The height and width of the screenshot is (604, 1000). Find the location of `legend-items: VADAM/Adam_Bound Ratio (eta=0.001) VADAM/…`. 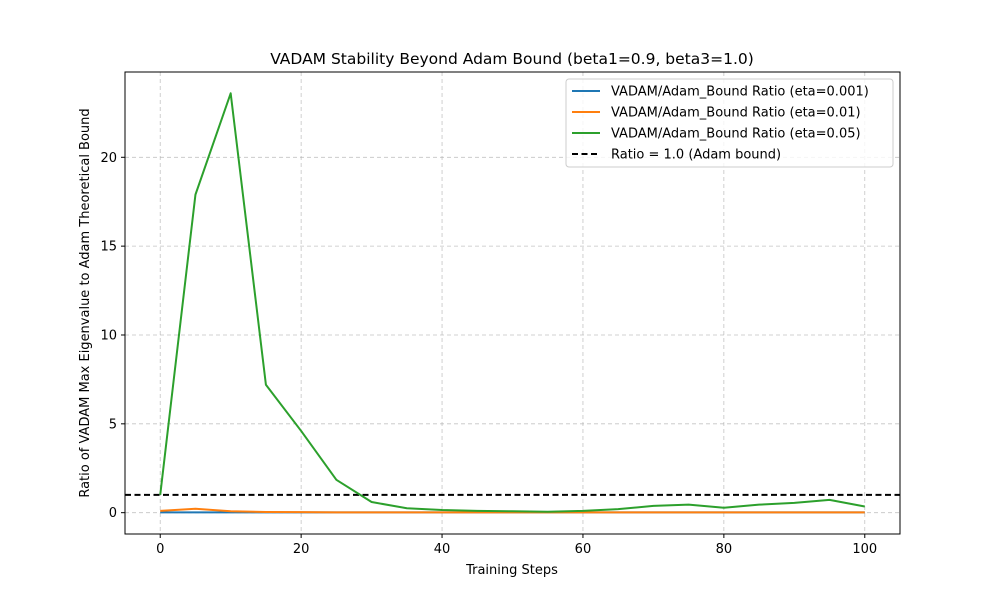

legend-items: VADAM/Adam_Bound Ratio (eta=0.001) VADAM/… is located at coordinates (720, 124).